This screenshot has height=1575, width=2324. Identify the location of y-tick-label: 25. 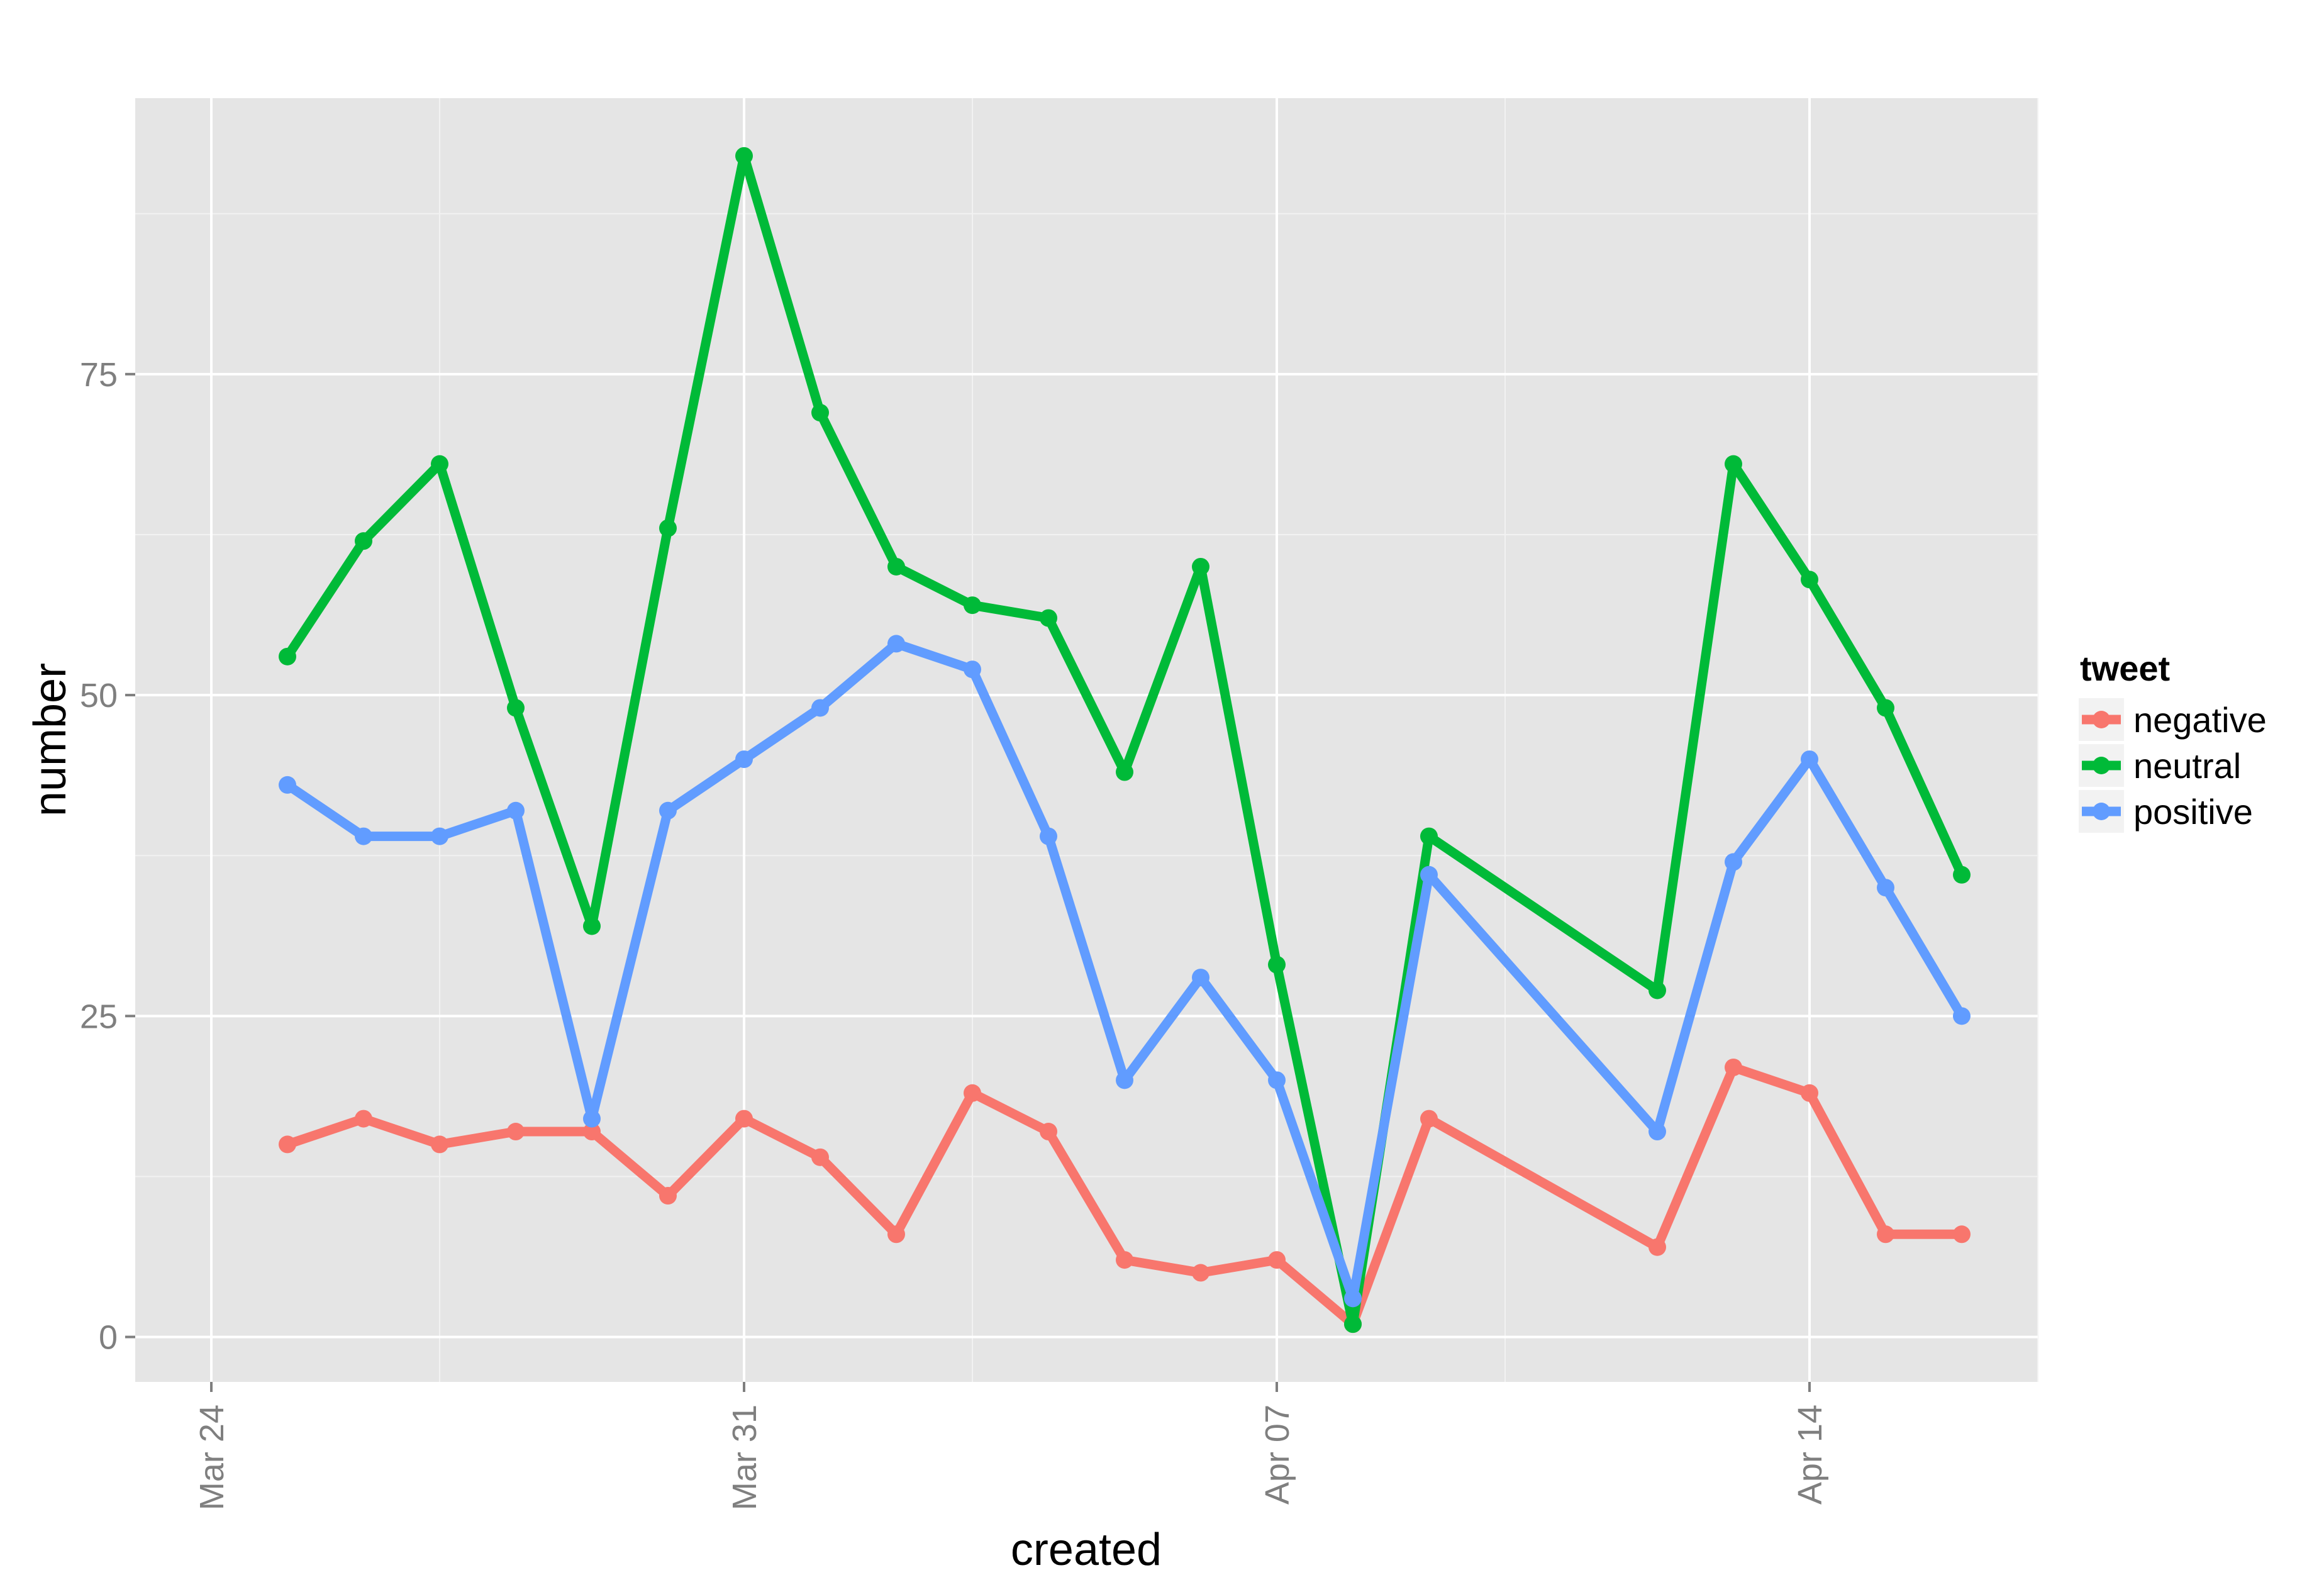
(99, 1016).